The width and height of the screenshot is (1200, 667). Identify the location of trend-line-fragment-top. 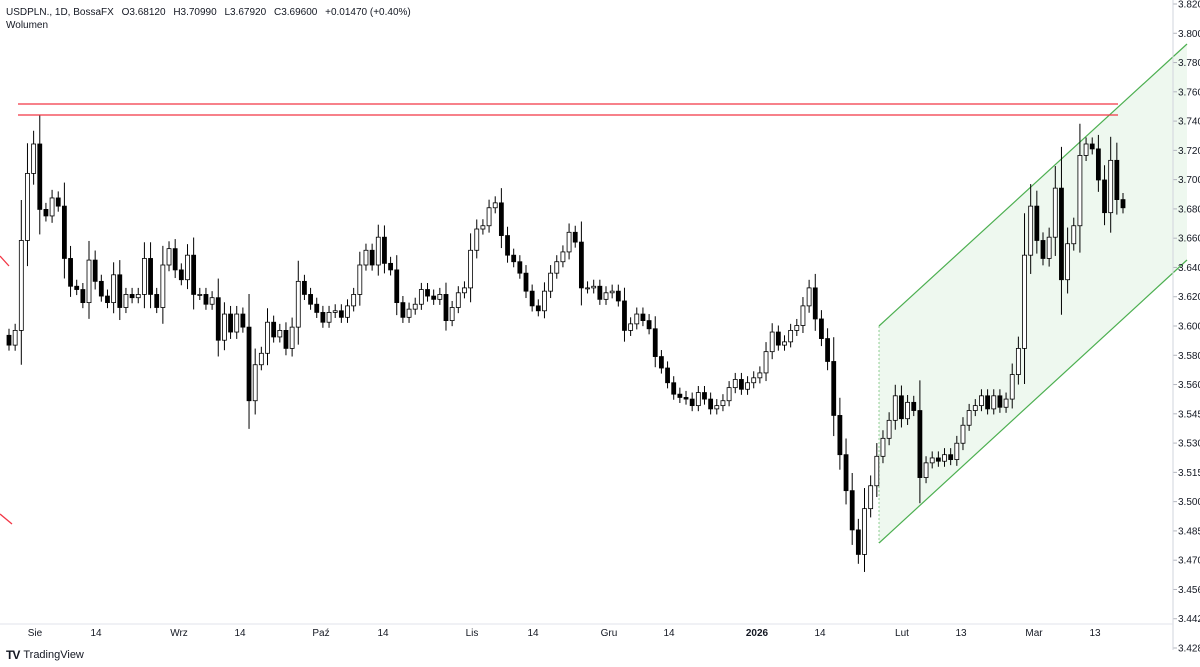
(5, 261).